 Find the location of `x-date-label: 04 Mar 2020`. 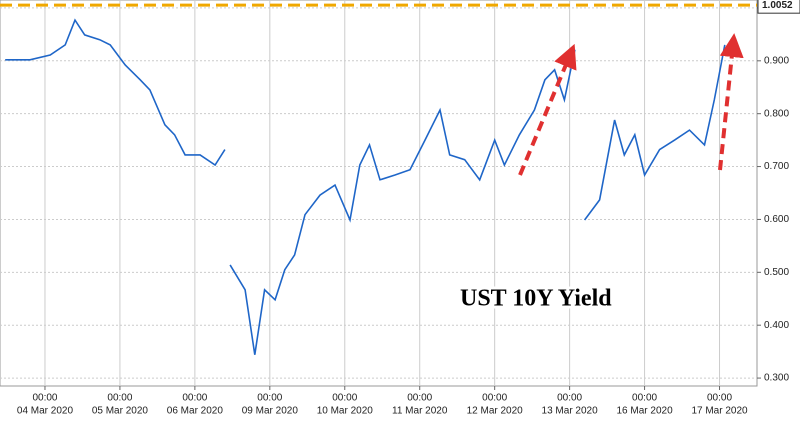

x-date-label: 04 Mar 2020 is located at coordinates (45, 411).